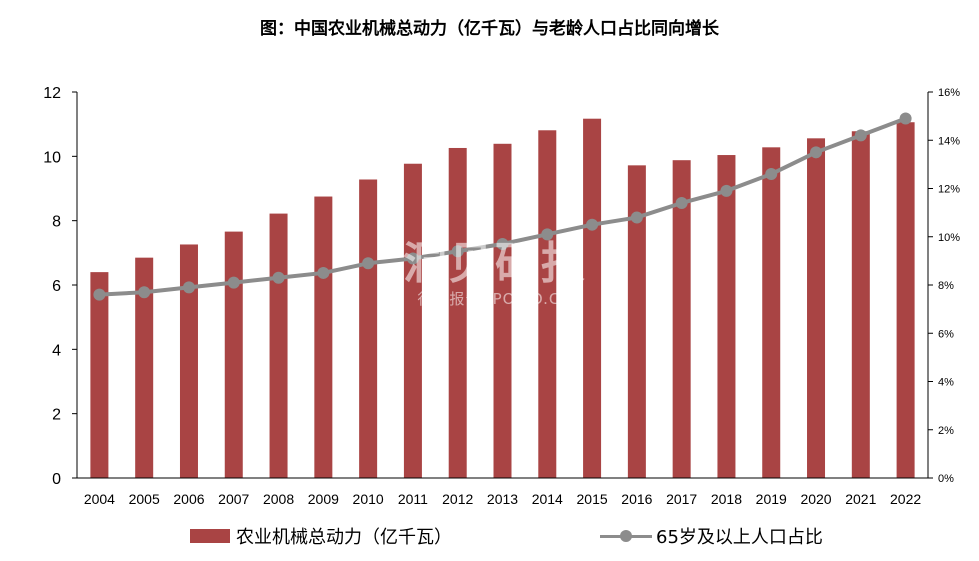 The image size is (979, 561). I want to click on x-tick-label: 2017, so click(681, 499).